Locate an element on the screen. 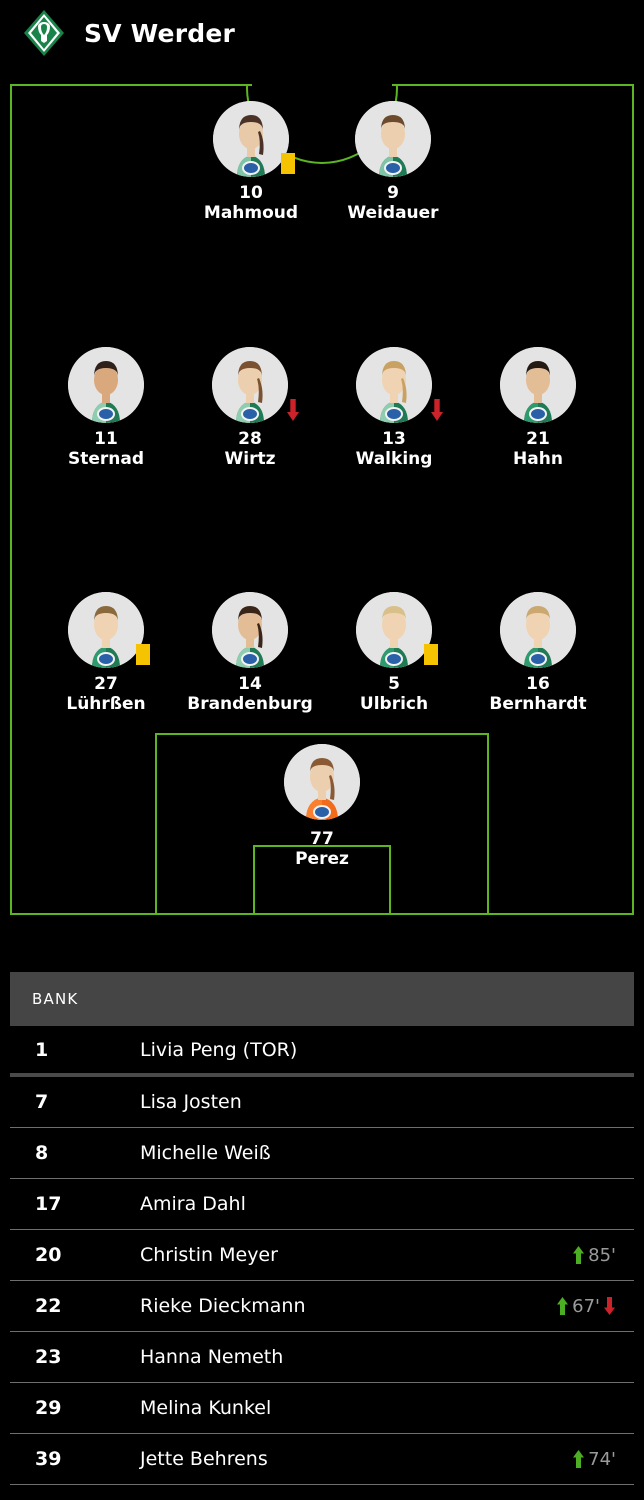 This screenshot has width=644, height=1500. player-name: Walking is located at coordinates (394, 458).